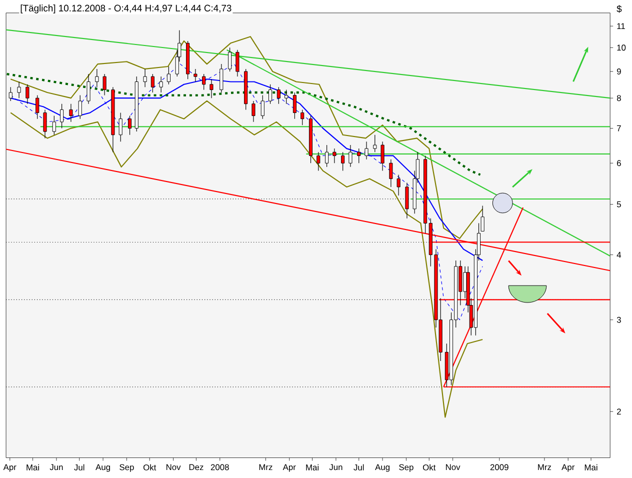 The image size is (632, 478). What do you see at coordinates (619, 9) in the screenshot?
I see `y-axis-title: $` at bounding box center [619, 9].